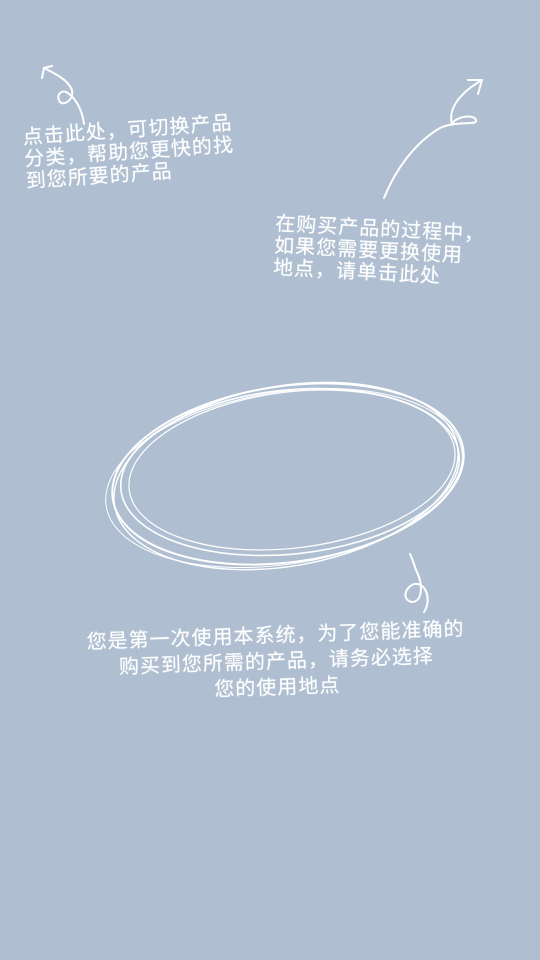 The height and width of the screenshot is (960, 540). Describe the element at coordinates (475, 102) in the screenshot. I see `location-switch-hotspot` at that location.